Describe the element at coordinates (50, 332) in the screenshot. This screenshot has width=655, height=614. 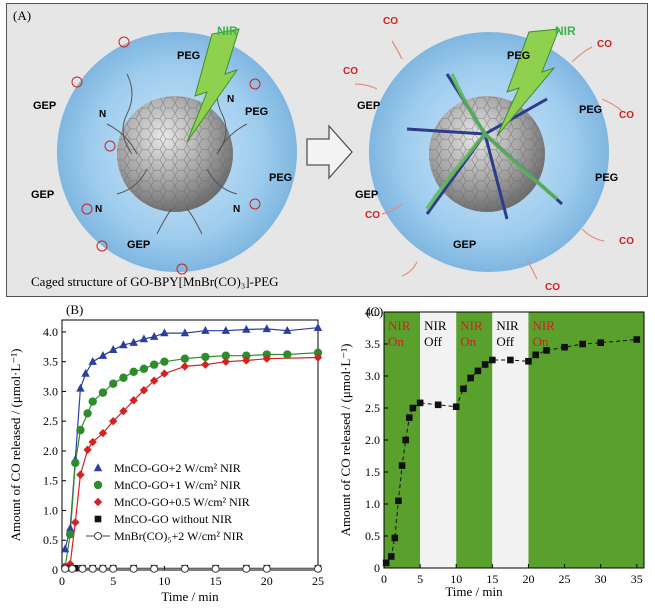
I see `y-tick-label: 4.0` at that location.